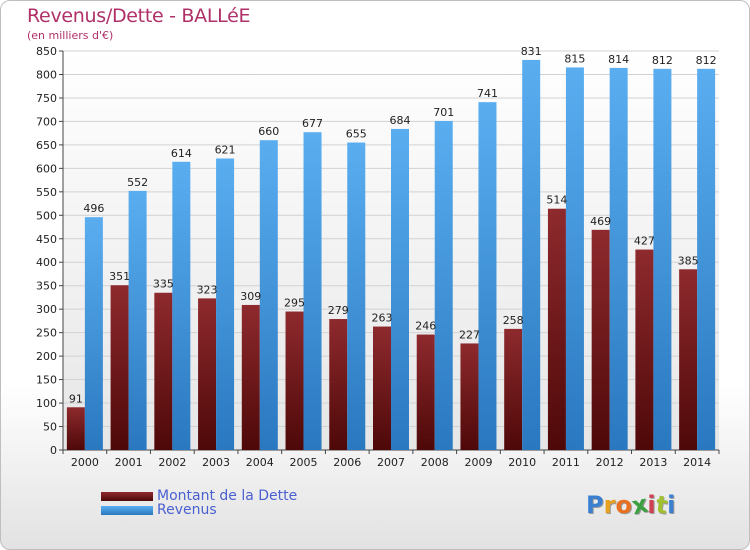  I want to click on data-label-debt: 469, so click(600, 221).